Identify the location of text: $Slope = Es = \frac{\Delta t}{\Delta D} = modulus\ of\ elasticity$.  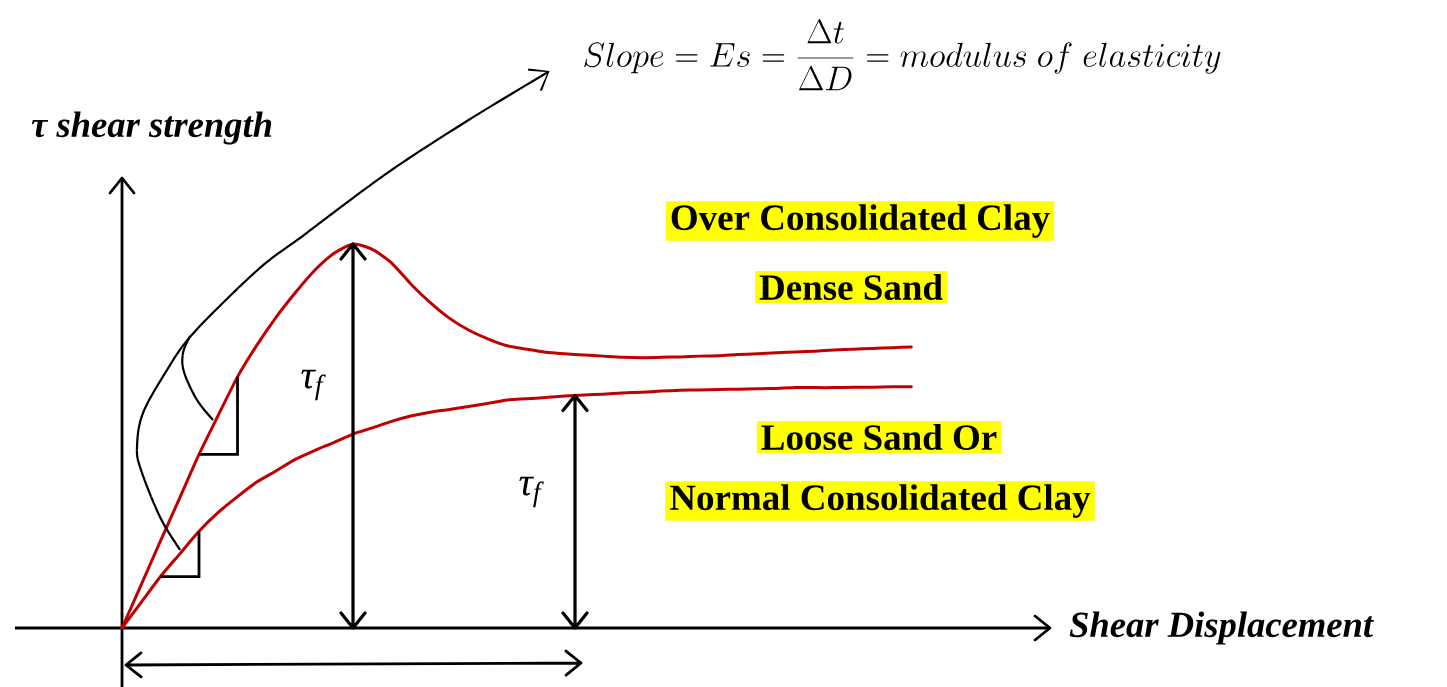
(902, 54).